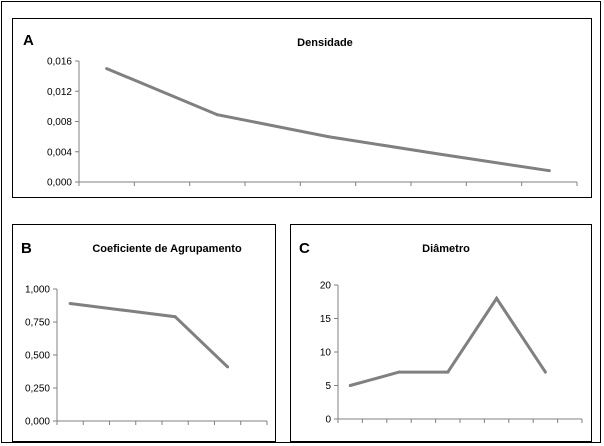  What do you see at coordinates (167, 249) in the screenshot?
I see `chart-b-title: Coeficiente de Agrupamento` at bounding box center [167, 249].